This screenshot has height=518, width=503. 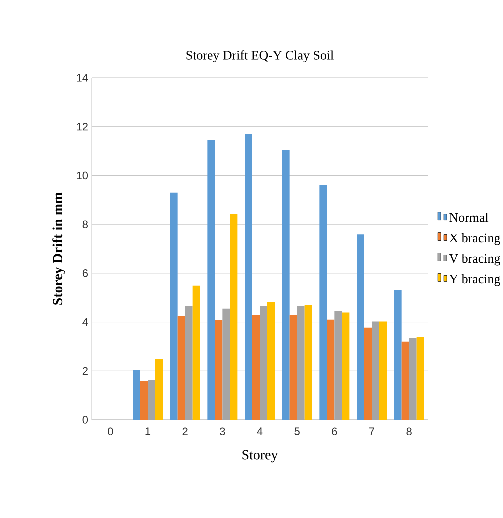 I want to click on x-tick-label: 8, so click(x=409, y=432).